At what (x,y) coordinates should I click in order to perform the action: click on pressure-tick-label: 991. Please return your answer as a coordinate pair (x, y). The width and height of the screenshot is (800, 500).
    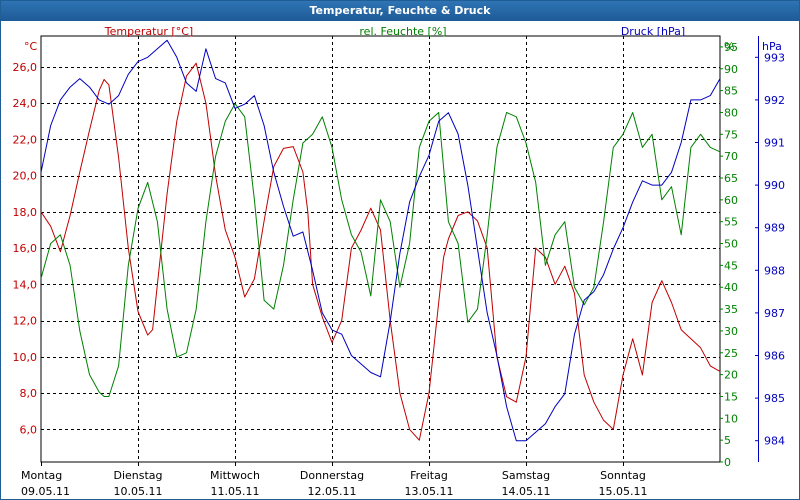
    Looking at the image, I should click on (774, 143).